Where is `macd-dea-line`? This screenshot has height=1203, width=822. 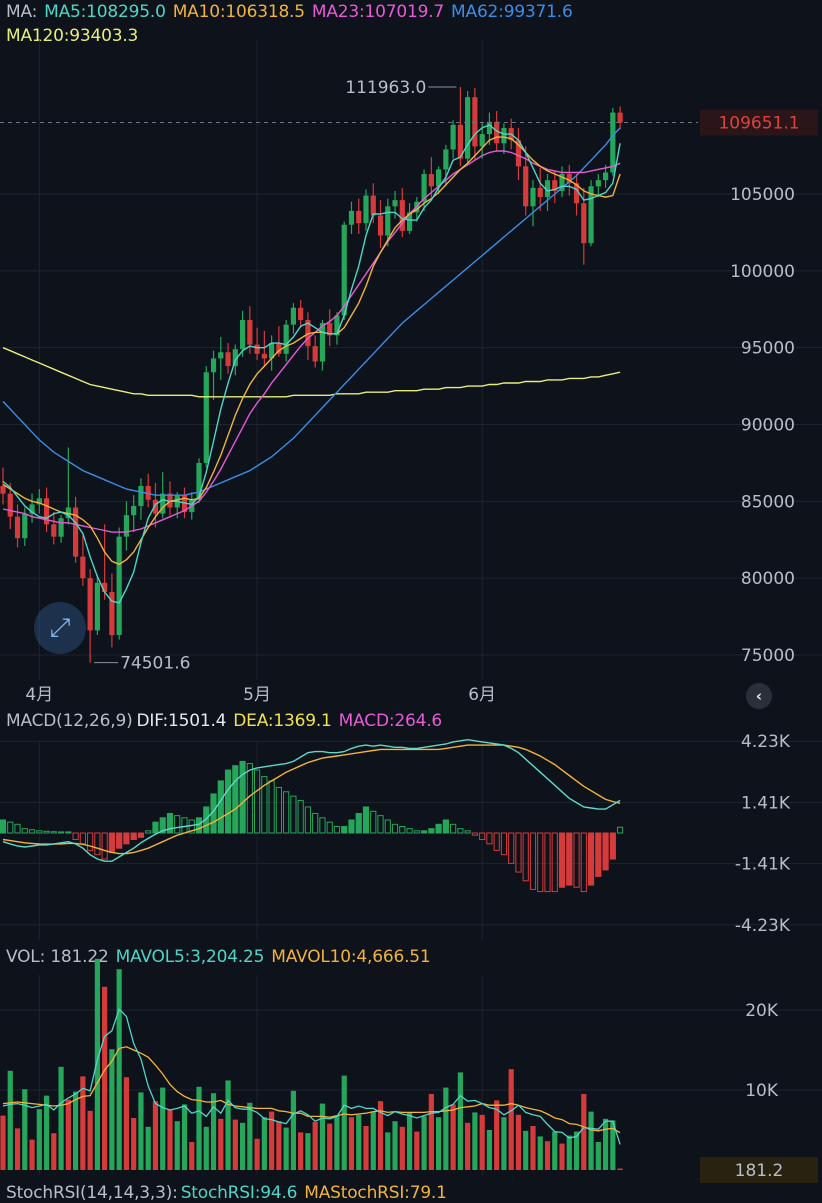 macd-dea-line is located at coordinates (311, 799).